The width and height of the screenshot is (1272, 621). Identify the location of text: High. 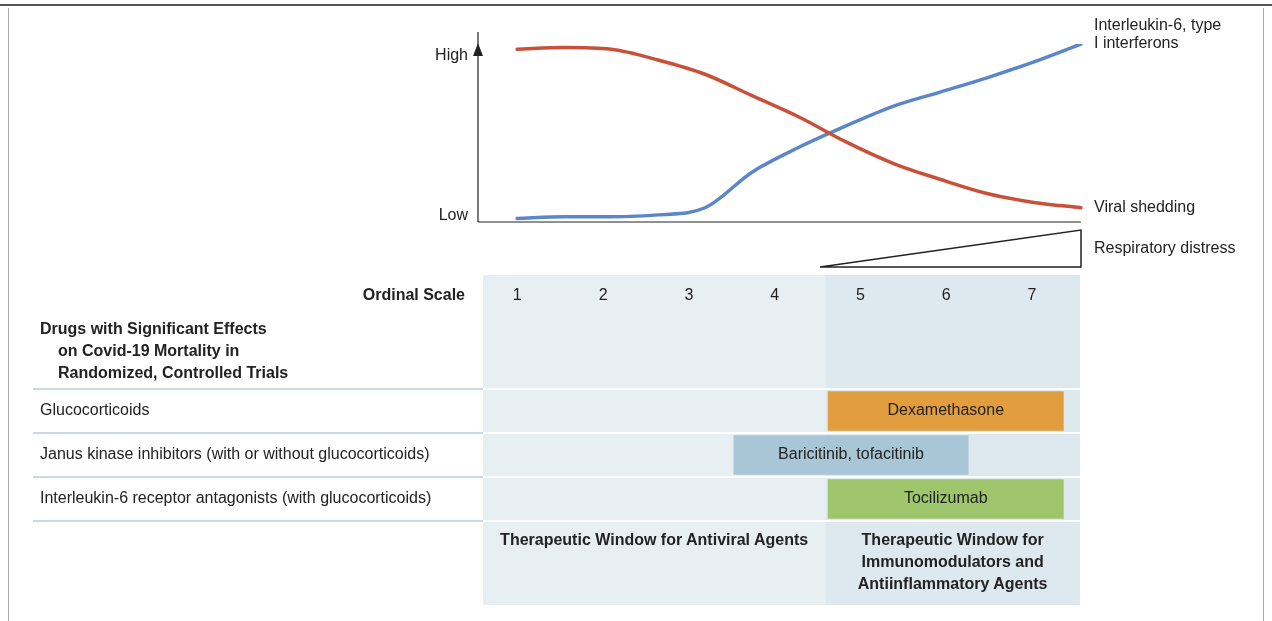
(451, 55).